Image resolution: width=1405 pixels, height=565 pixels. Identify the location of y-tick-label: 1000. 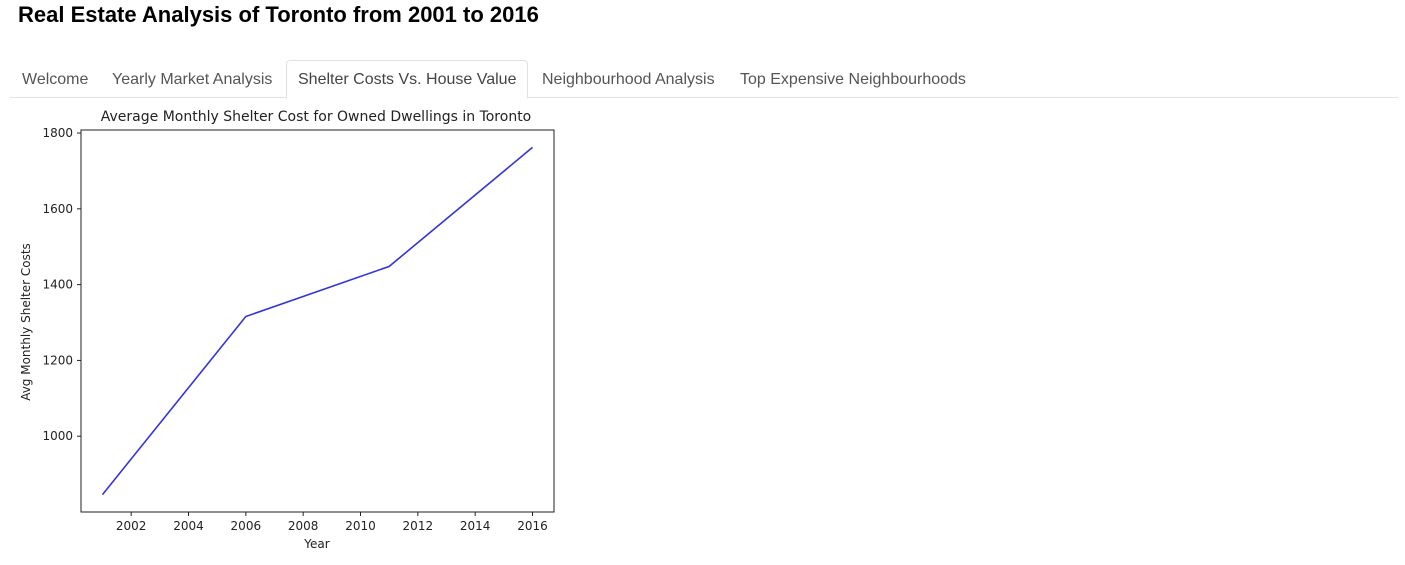
(57, 436).